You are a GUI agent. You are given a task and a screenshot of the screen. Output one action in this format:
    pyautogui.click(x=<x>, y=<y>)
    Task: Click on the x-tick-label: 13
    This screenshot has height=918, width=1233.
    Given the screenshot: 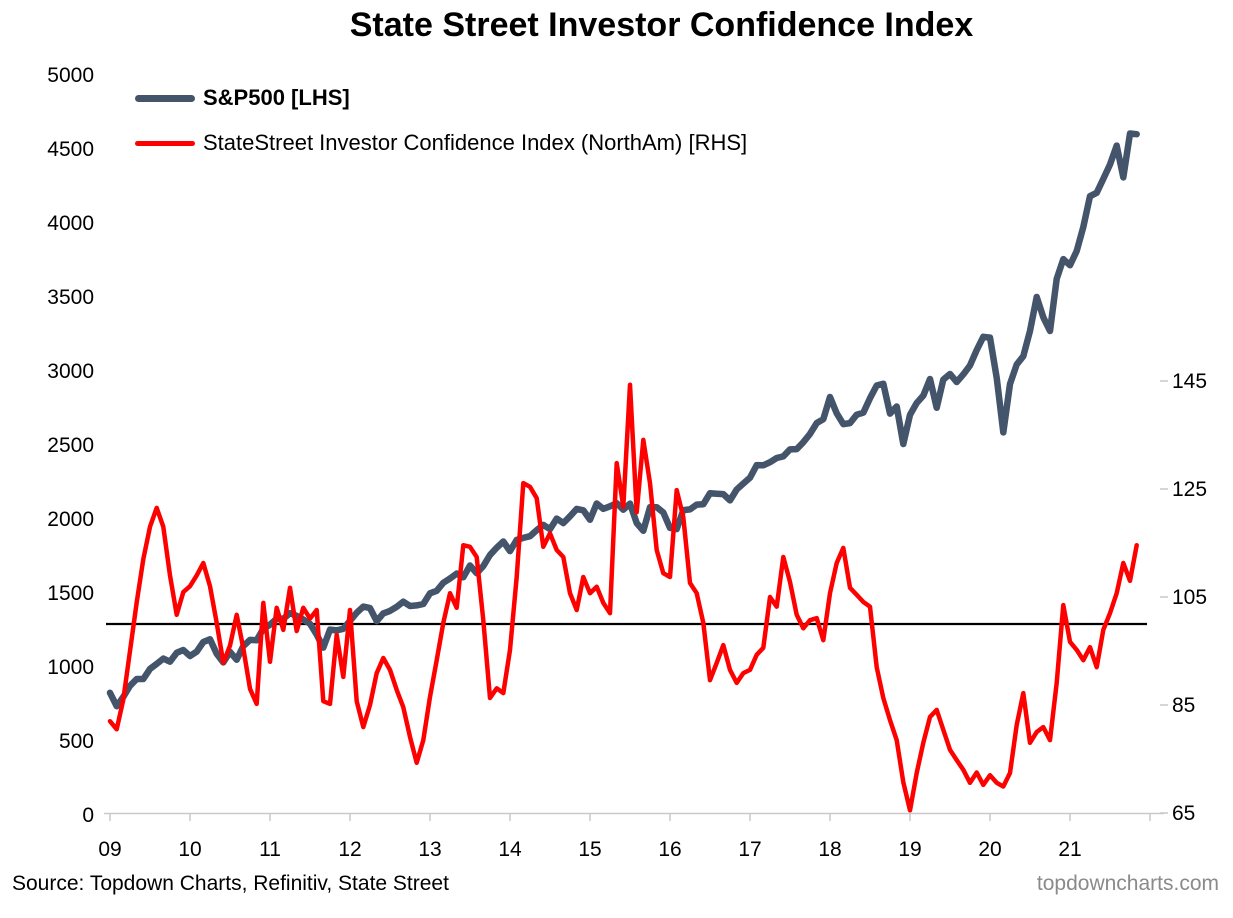 What is the action you would take?
    pyautogui.click(x=430, y=849)
    